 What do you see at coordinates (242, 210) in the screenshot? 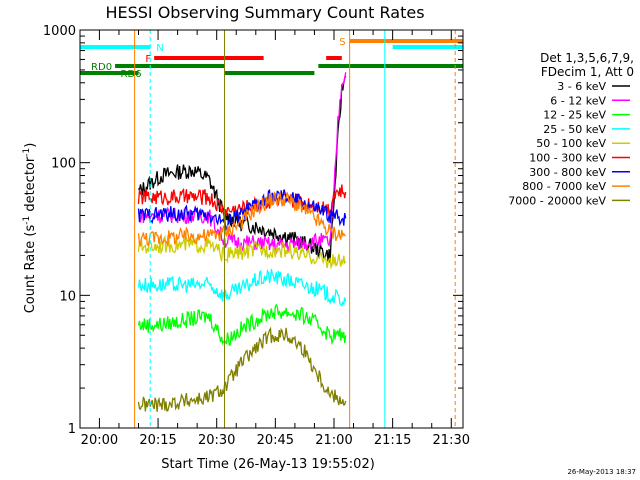
I see `series-line-300-800-kev` at bounding box center [242, 210].